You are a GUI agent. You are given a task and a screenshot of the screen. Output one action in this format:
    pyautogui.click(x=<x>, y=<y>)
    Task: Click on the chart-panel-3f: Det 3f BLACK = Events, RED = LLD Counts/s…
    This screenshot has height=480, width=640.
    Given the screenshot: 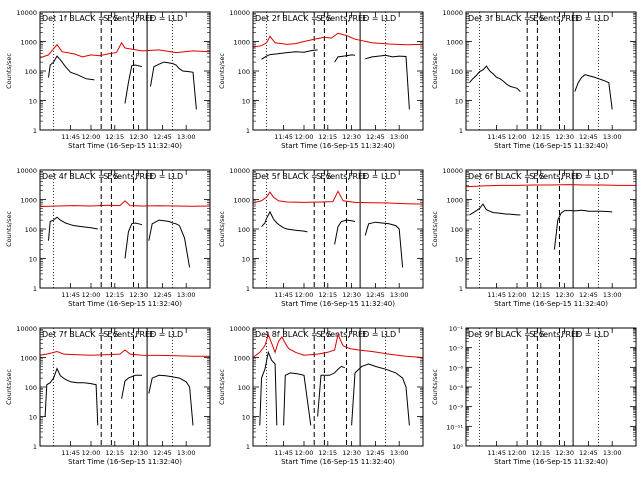 What is the action you would take?
    pyautogui.click(x=534, y=79)
    